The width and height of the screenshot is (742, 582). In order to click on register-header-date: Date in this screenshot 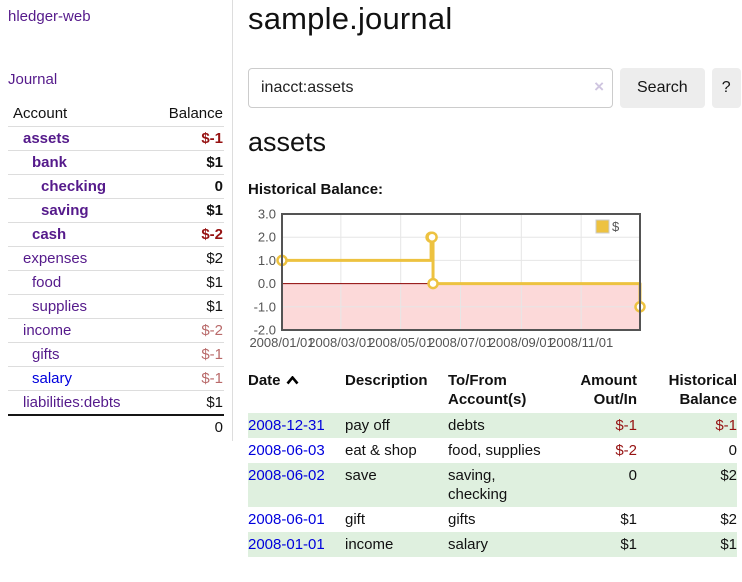, I will do `click(296, 391)`.